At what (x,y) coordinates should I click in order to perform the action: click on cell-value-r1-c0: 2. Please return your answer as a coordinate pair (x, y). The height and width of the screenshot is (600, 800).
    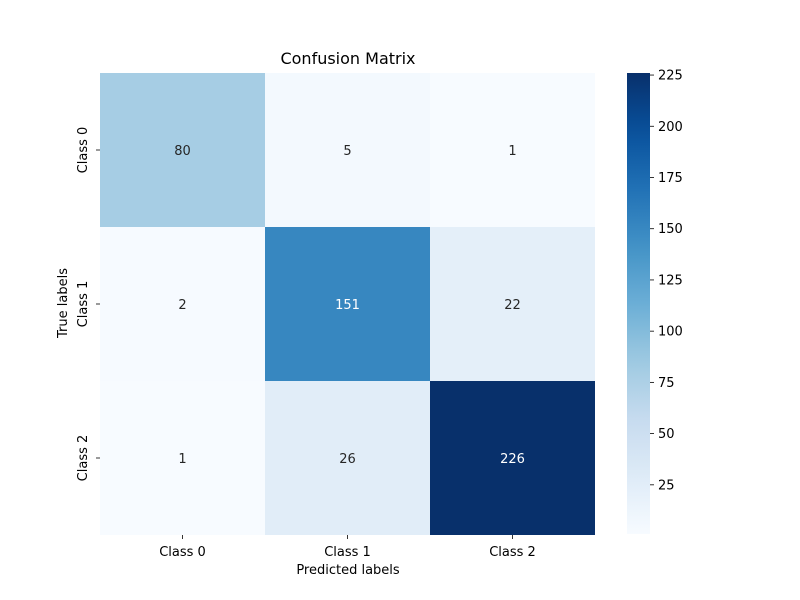
    Looking at the image, I should click on (182, 305).